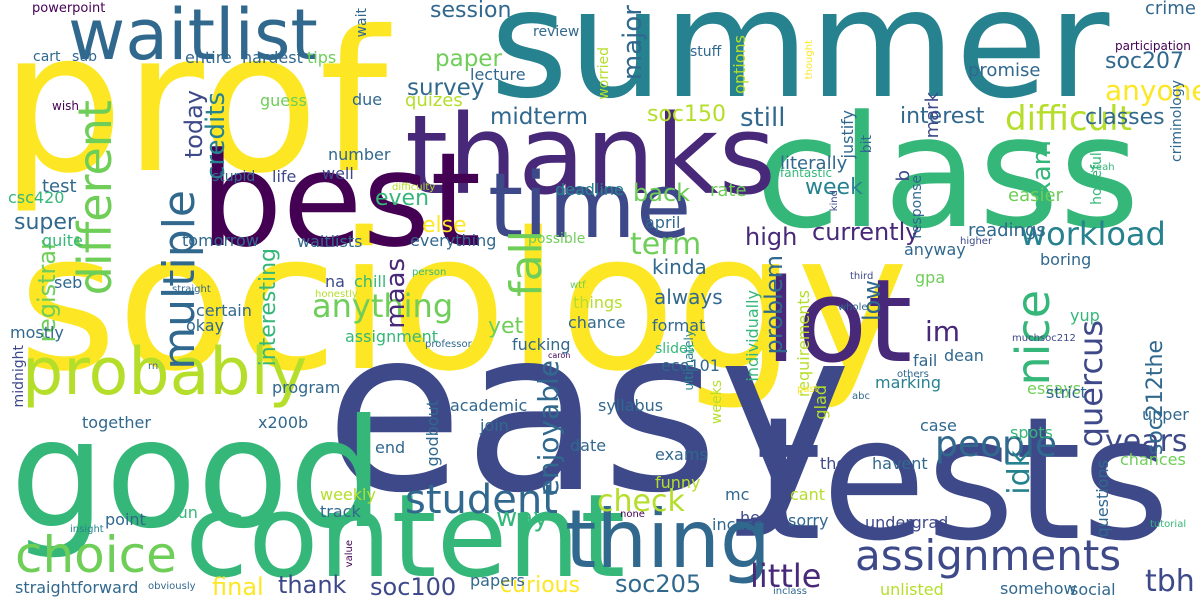 The height and width of the screenshot is (600, 1200). I want to click on word-exams: exams, so click(681, 454).